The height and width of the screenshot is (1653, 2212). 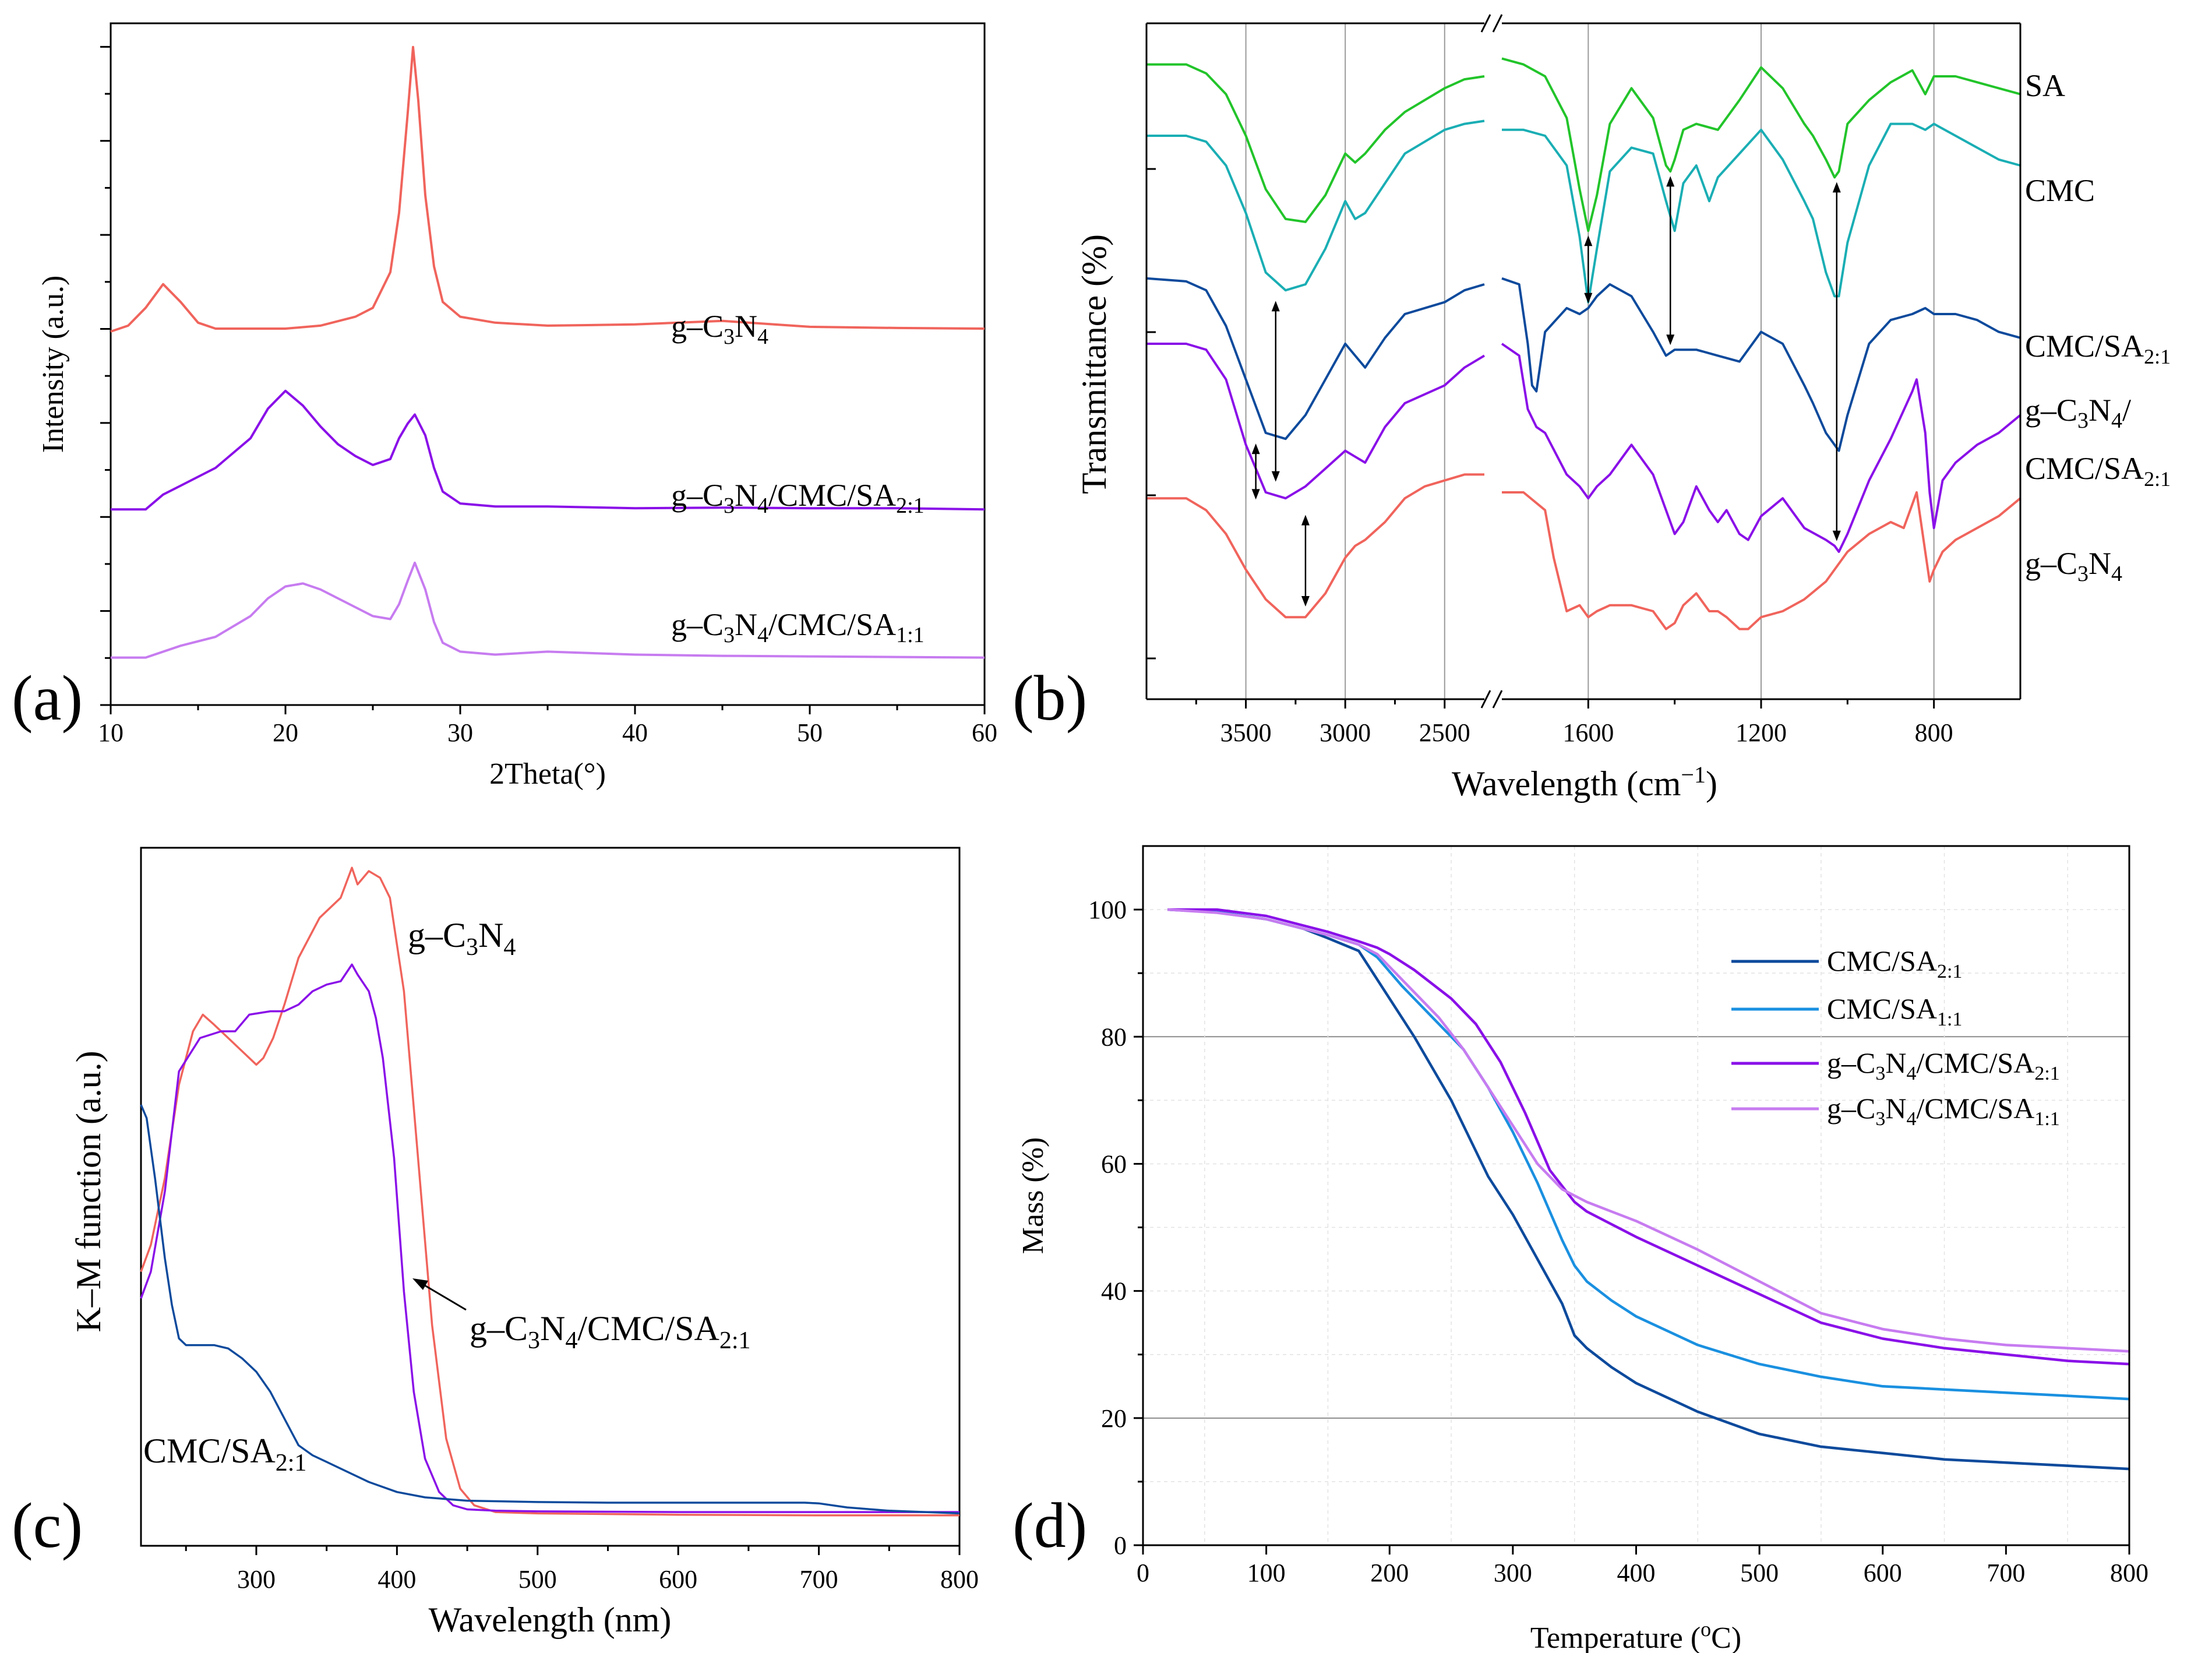 I want to click on panel-b-series-g-c3n4-left, so click(x=1315, y=546).